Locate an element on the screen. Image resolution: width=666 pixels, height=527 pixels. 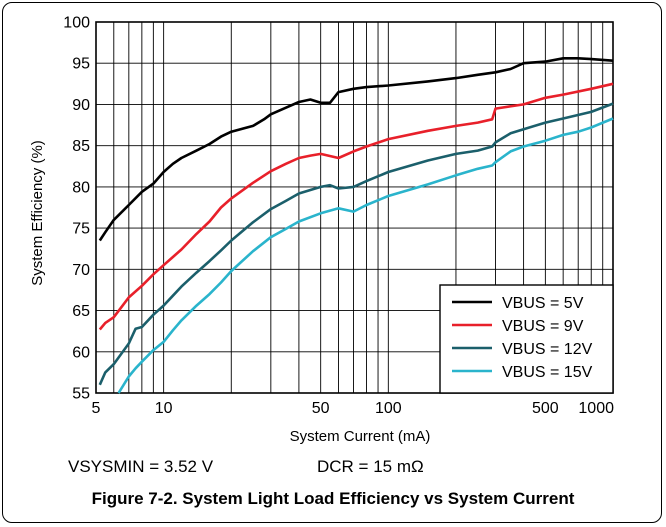
y-tick-label: 100 is located at coordinates (76, 23).